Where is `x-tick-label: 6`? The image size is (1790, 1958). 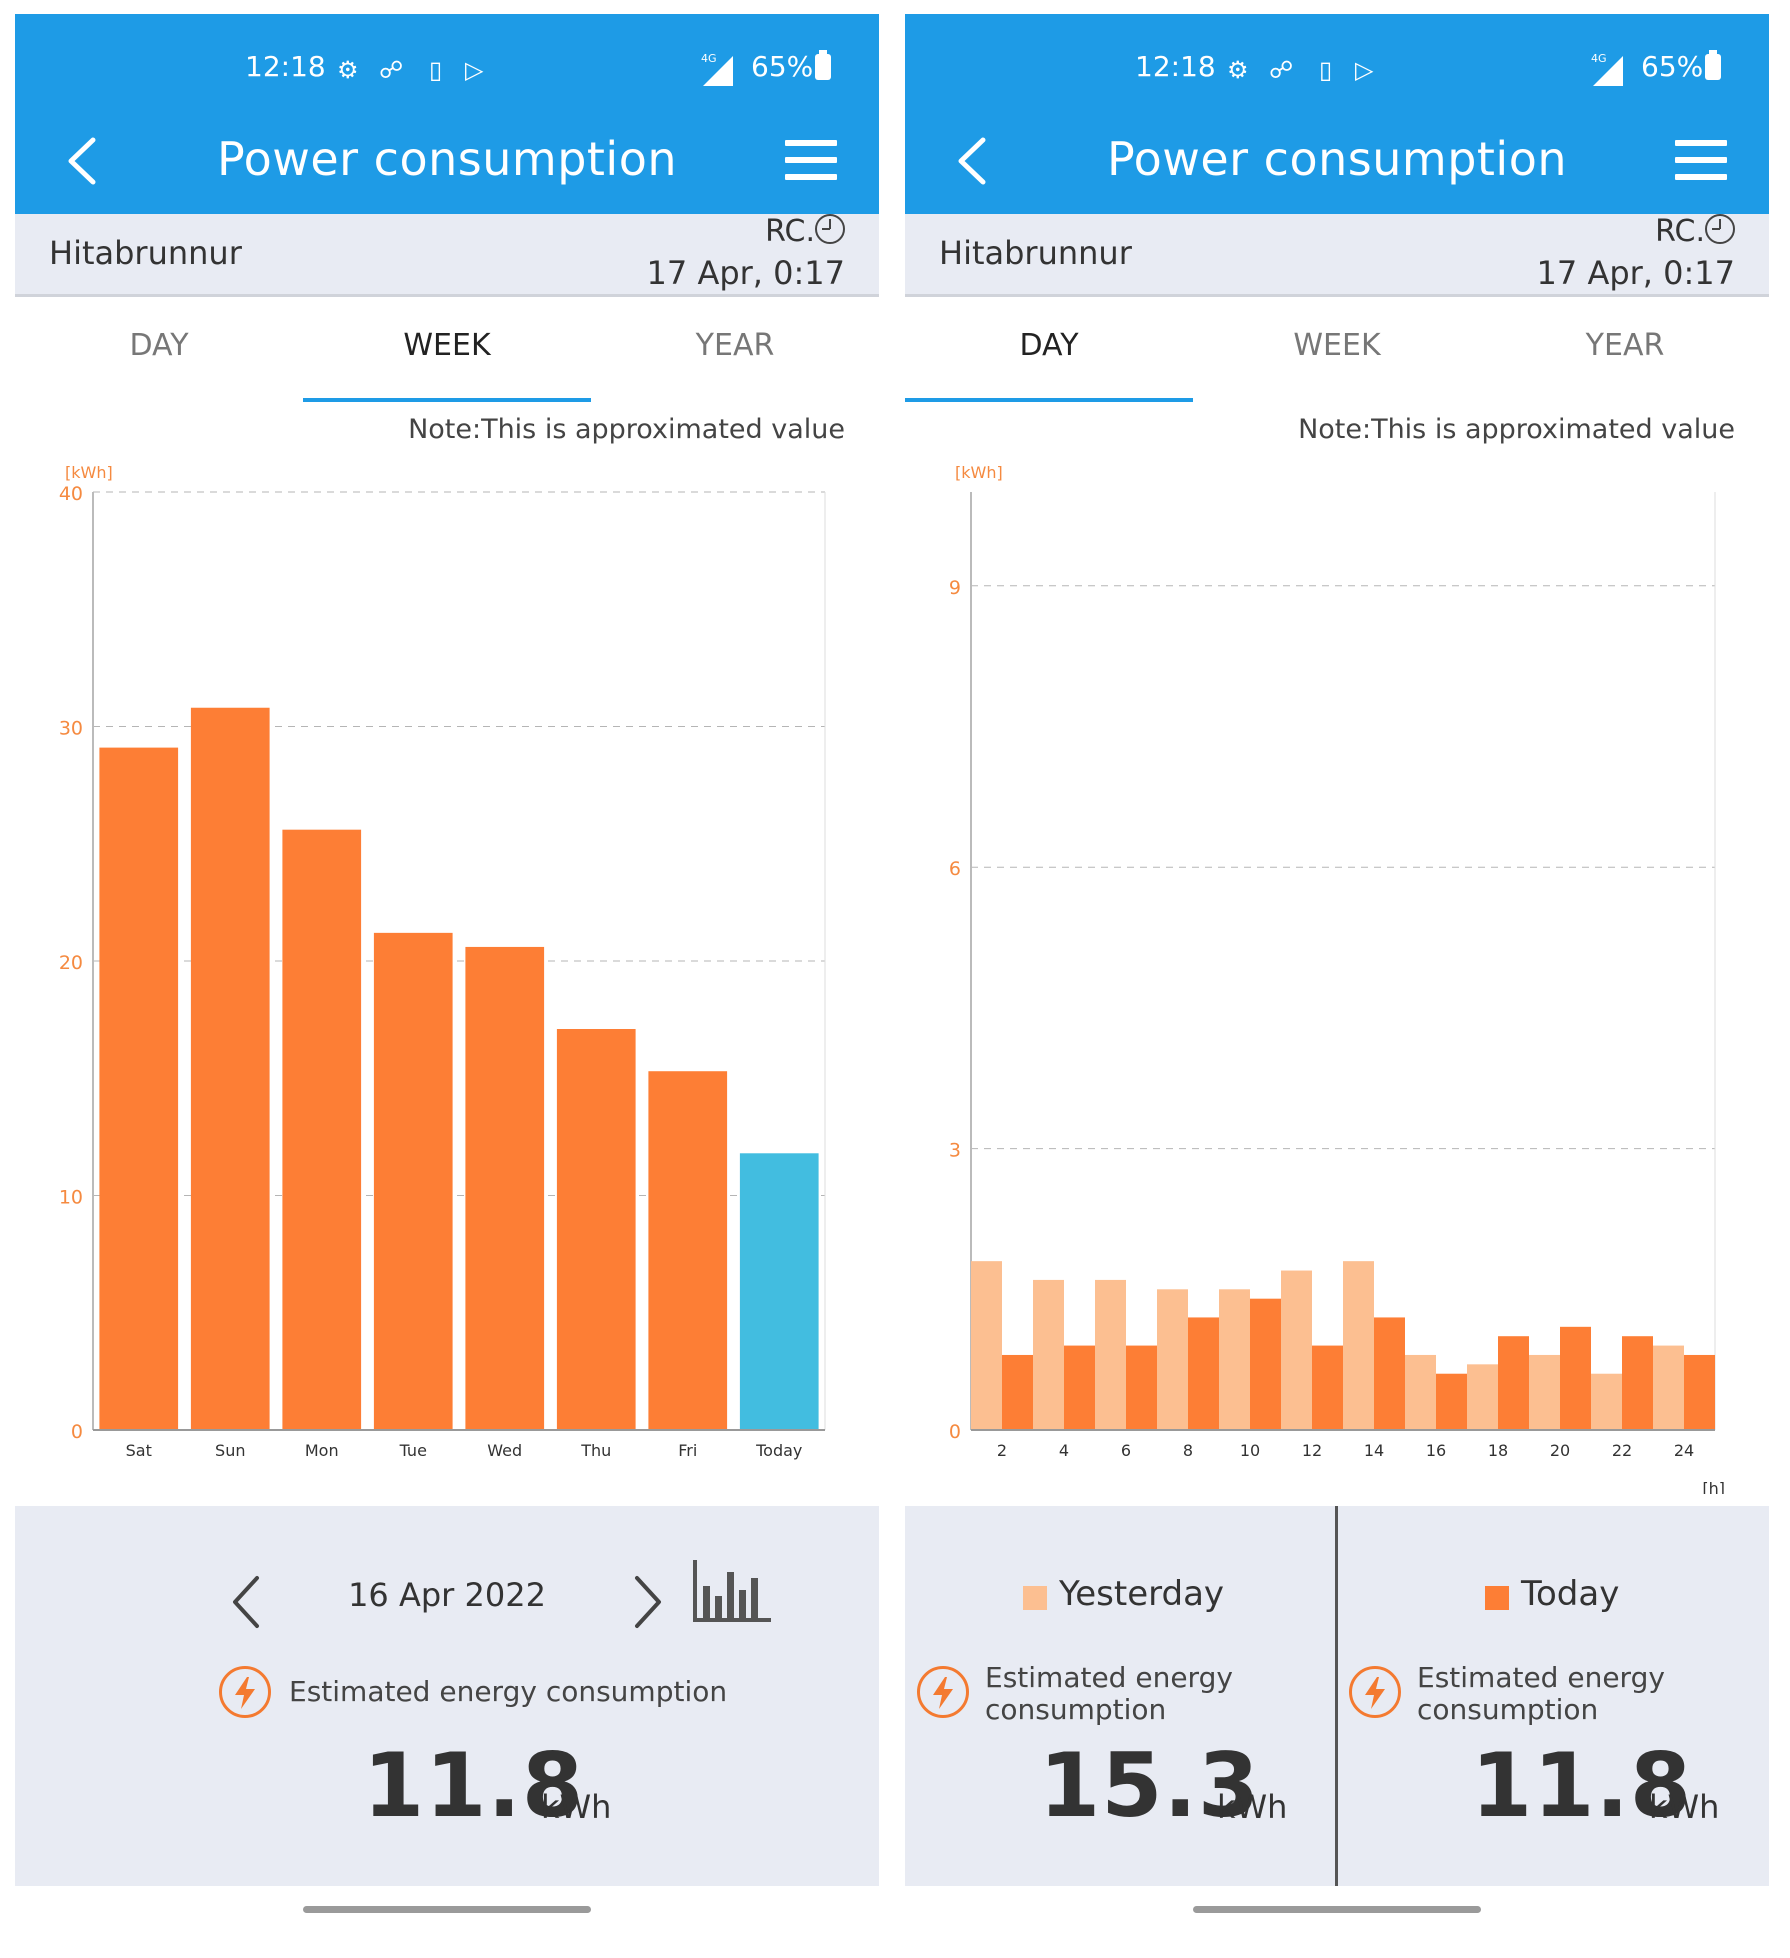
x-tick-label: 6 is located at coordinates (1126, 1450).